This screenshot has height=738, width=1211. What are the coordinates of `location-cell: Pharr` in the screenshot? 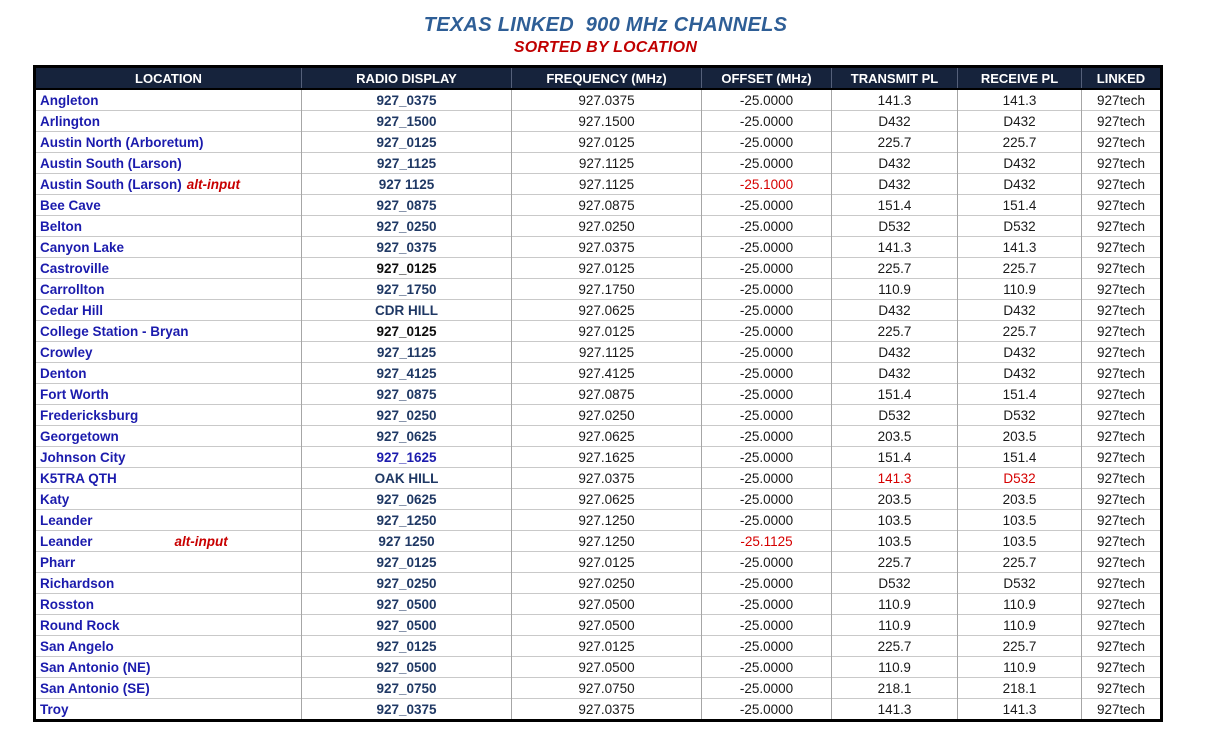 It's located at (168, 562).